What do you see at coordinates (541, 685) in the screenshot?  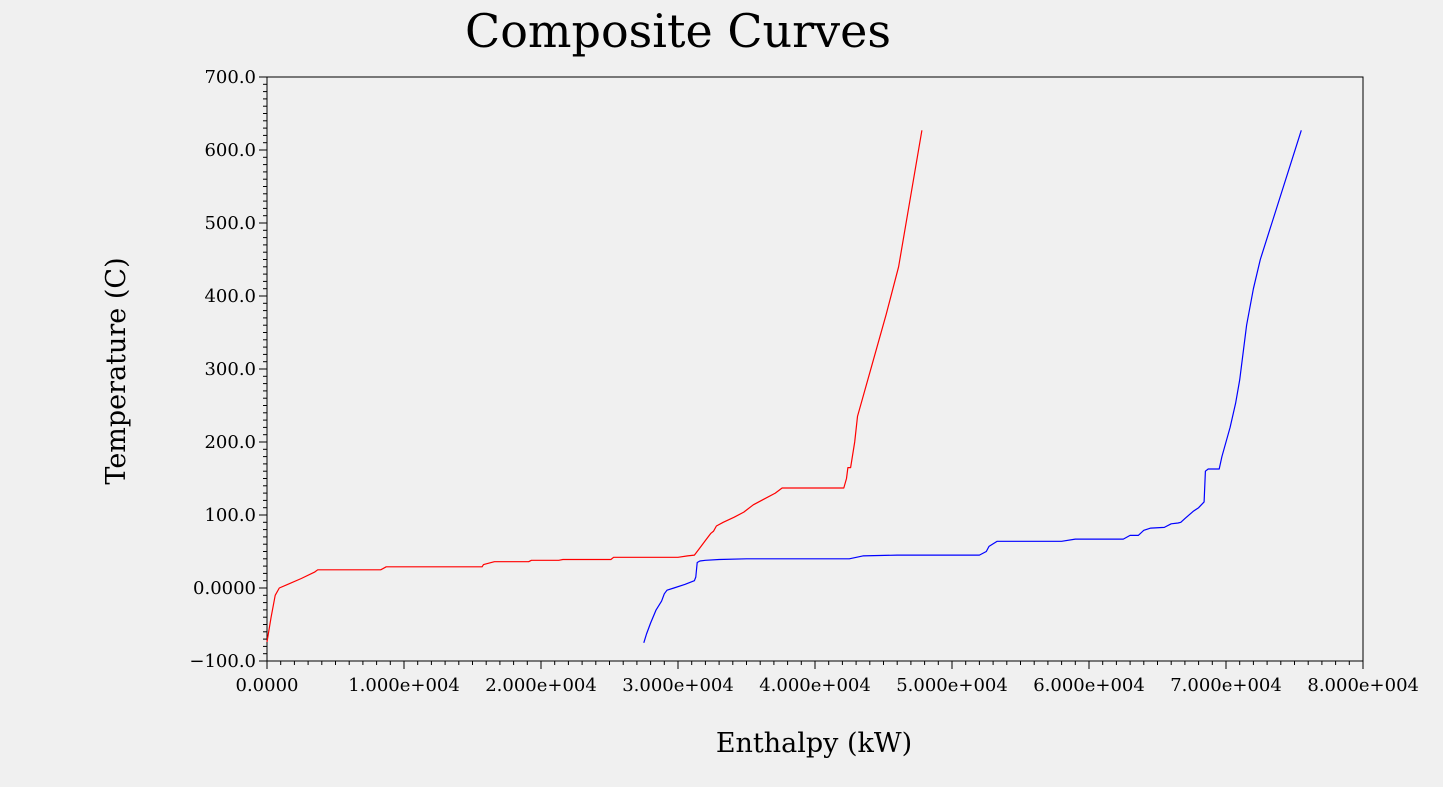 I see `x-tick-label: 2.000e+004` at bounding box center [541, 685].